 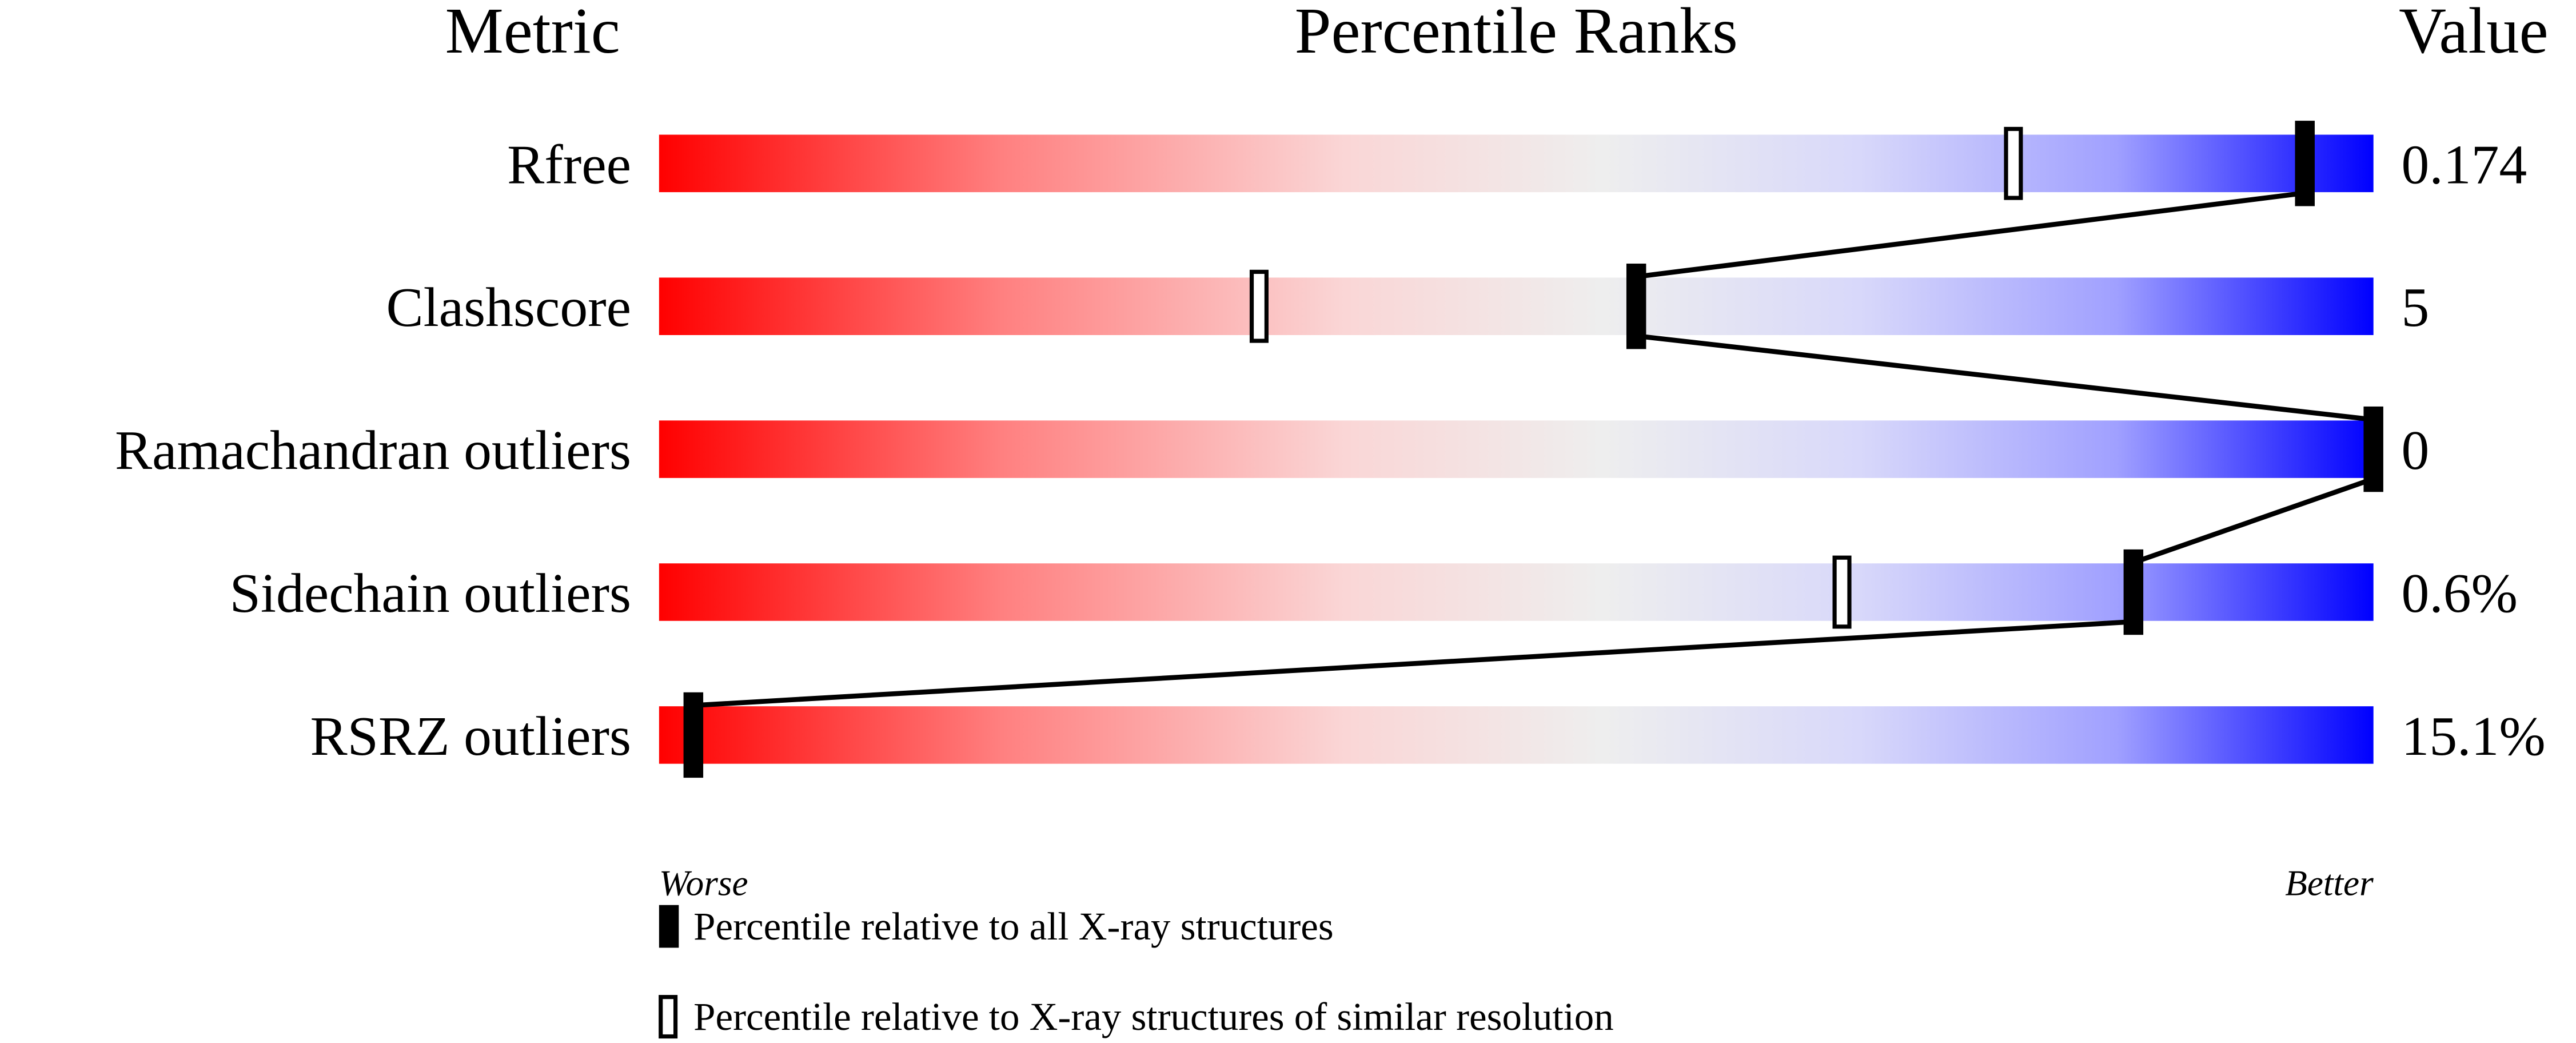 What do you see at coordinates (2474, 737) in the screenshot?
I see `metric-value: 15.1%` at bounding box center [2474, 737].